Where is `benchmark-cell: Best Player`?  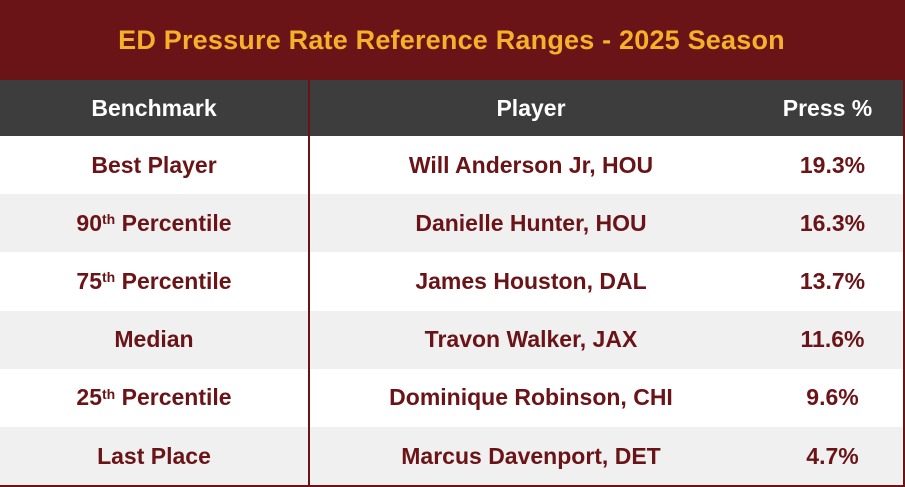
benchmark-cell: Best Player is located at coordinates (155, 165).